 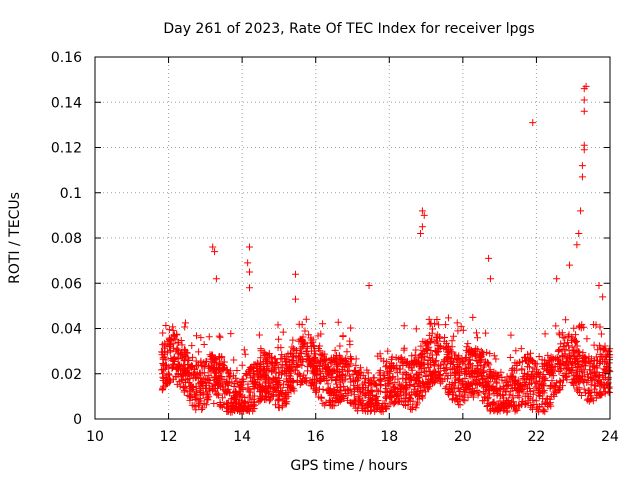 What do you see at coordinates (15, 238) in the screenshot?
I see `y-axis-label: ROTI / TECUs` at bounding box center [15, 238].